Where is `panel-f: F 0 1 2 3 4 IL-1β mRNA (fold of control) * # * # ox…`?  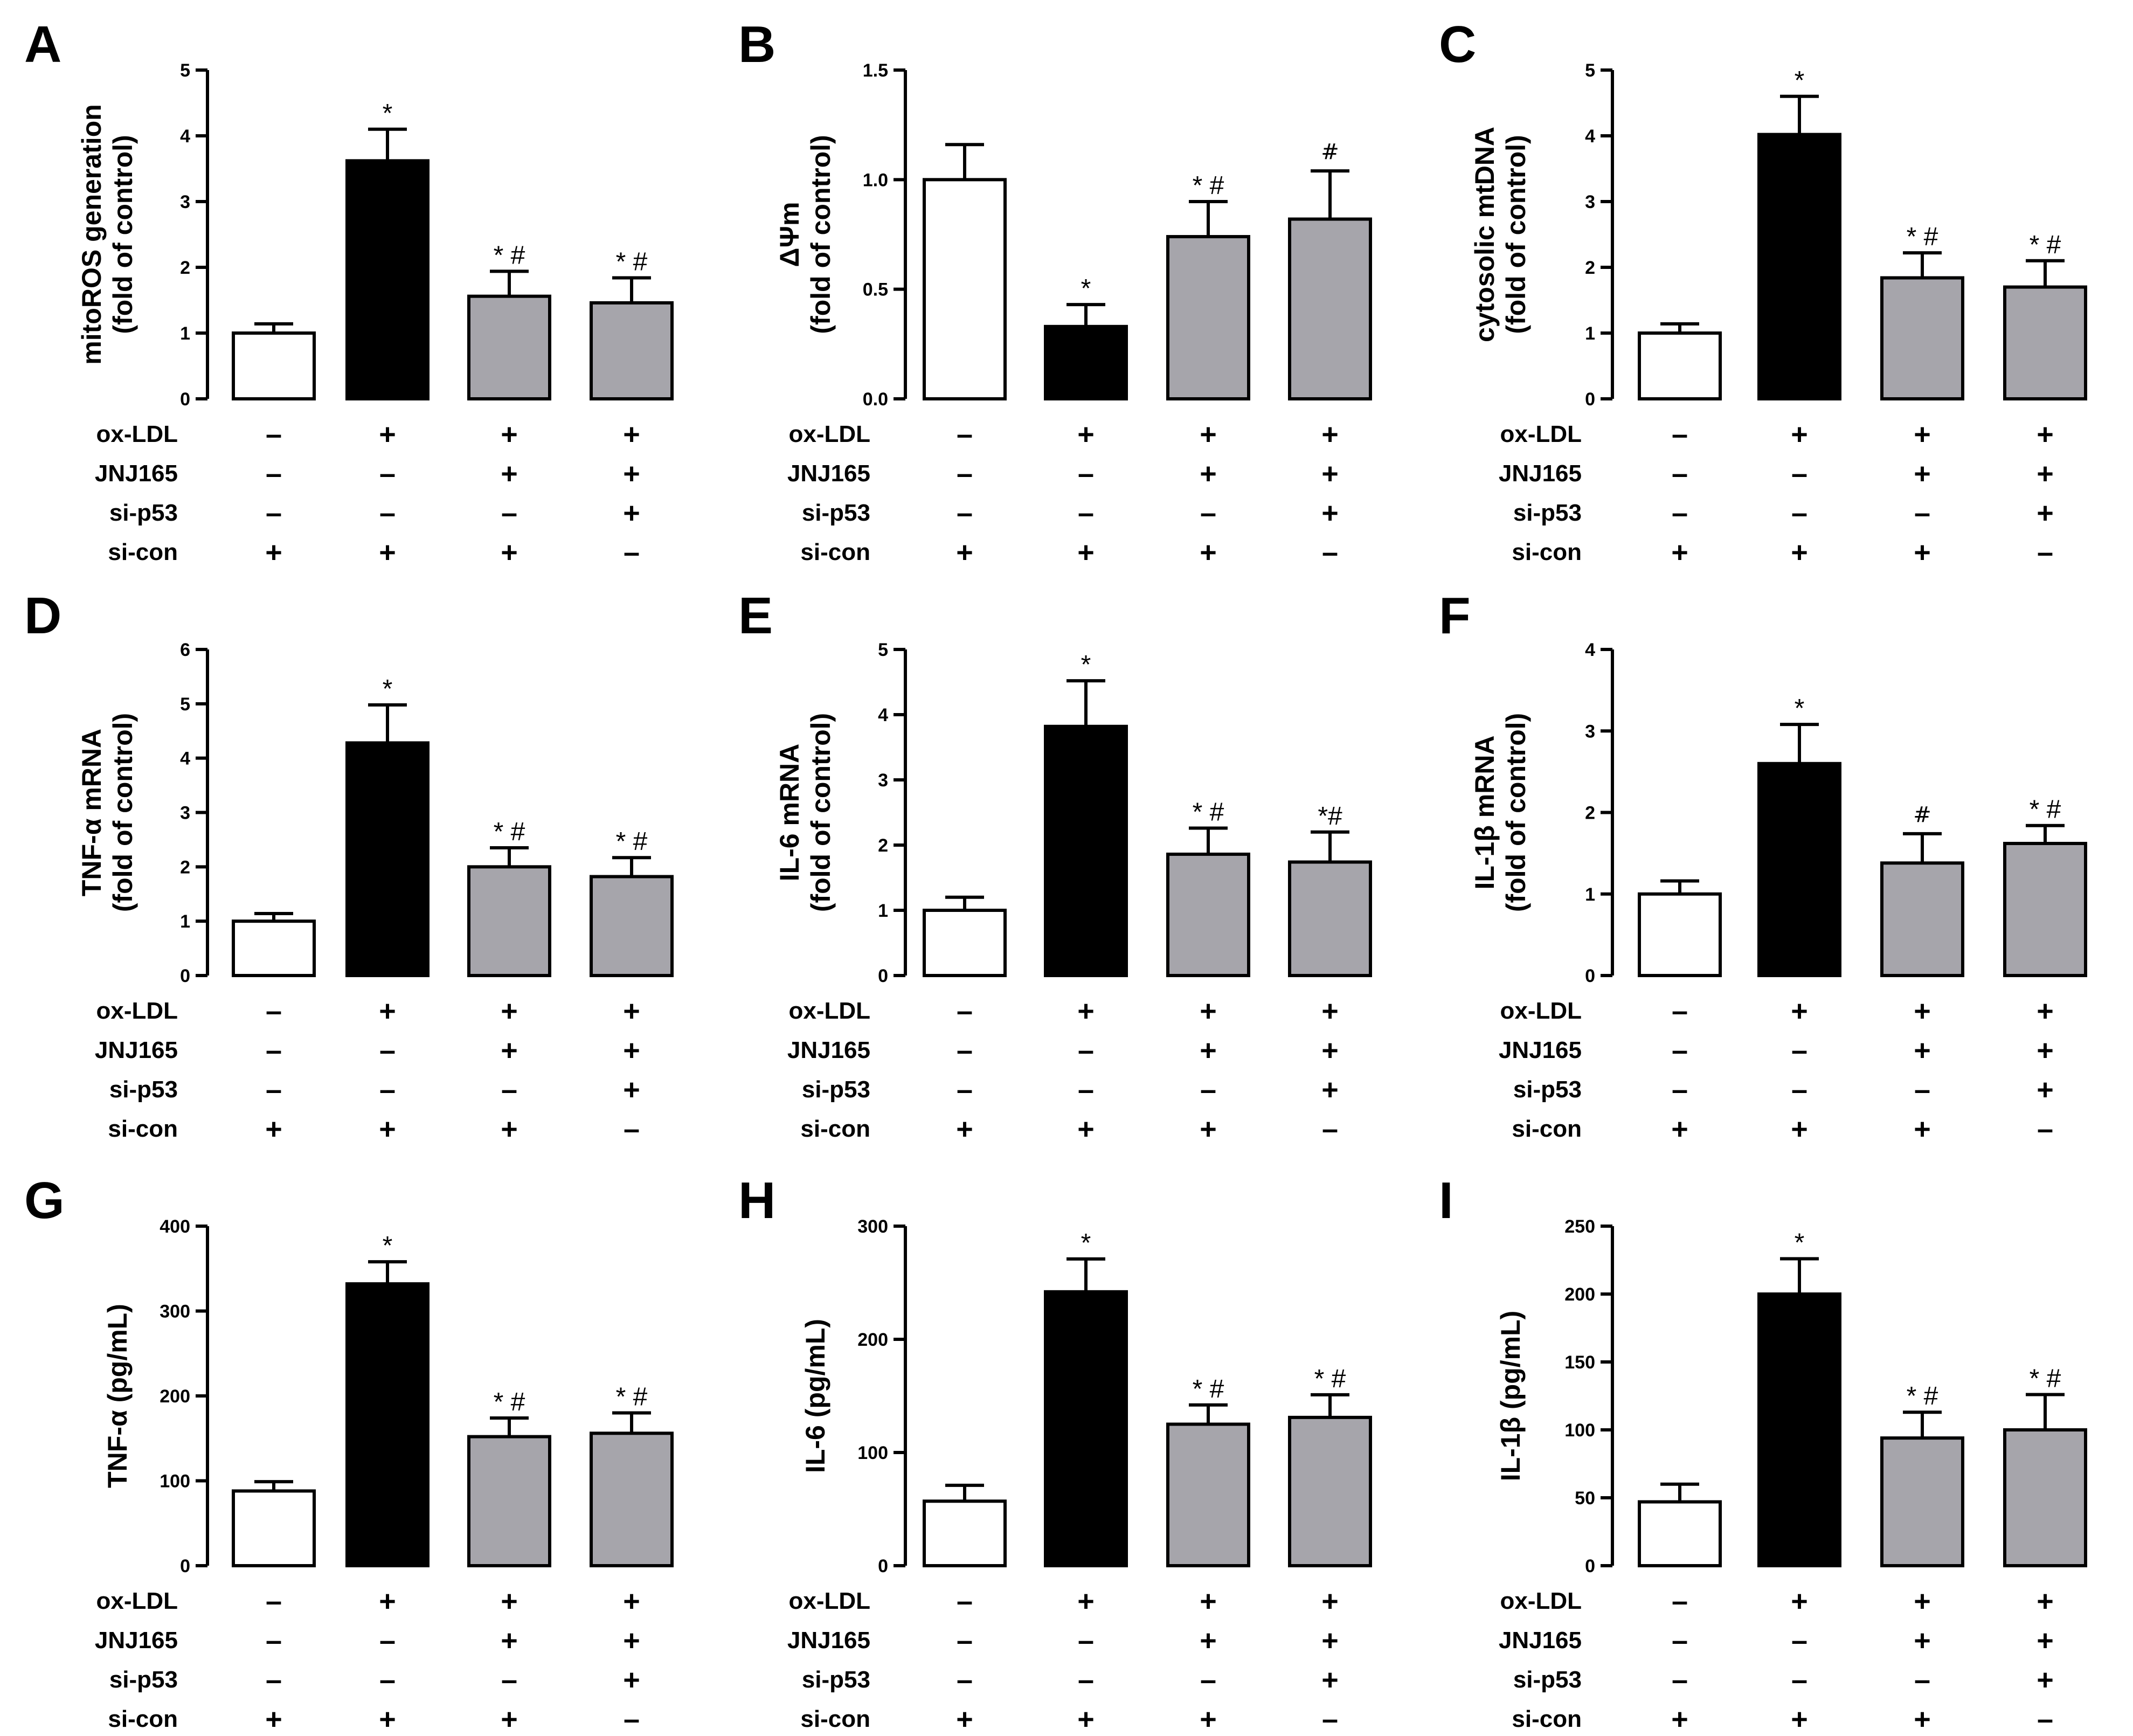
panel-f: F 0 1 2 3 4 IL-1β mRNA (fold of control) * # * # ox… is located at coordinates (1763, 866).